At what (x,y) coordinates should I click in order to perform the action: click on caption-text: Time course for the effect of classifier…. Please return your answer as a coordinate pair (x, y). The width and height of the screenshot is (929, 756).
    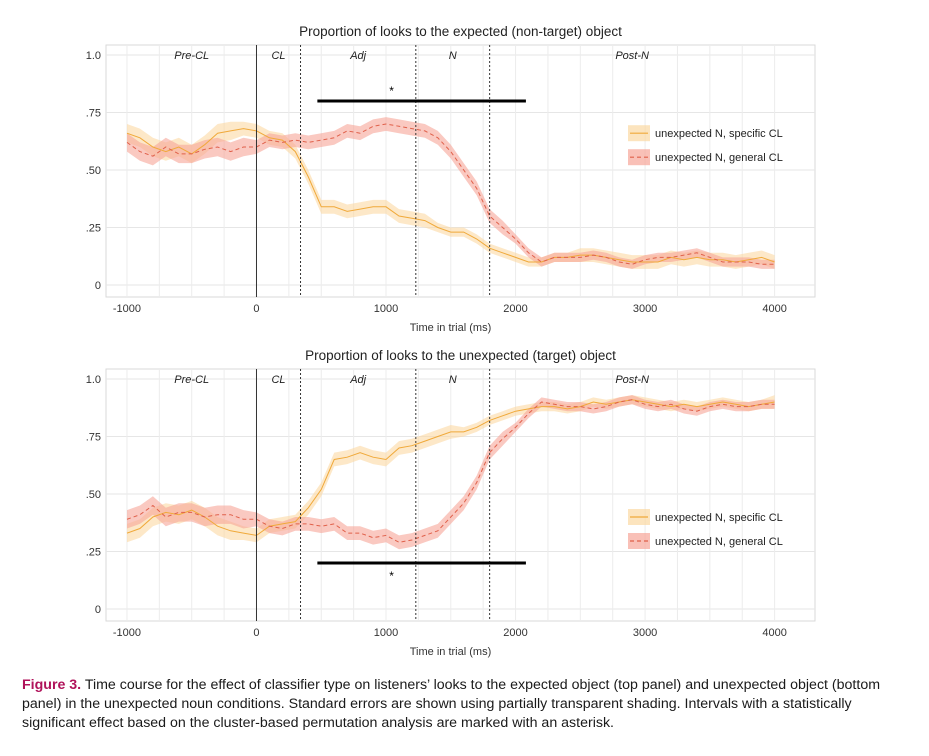
    Looking at the image, I should click on (451, 704).